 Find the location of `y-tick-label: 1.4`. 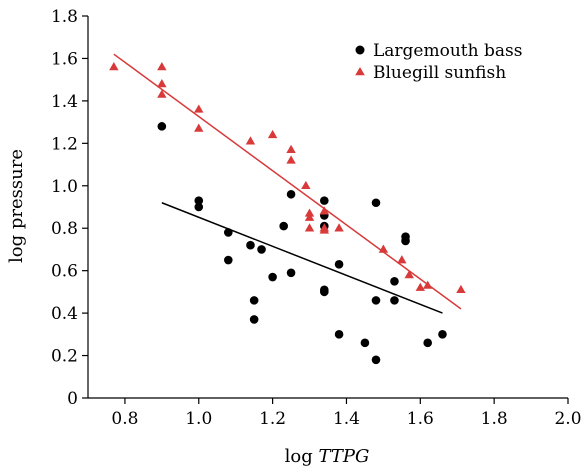

y-tick-label: 1.4 is located at coordinates (64, 102).